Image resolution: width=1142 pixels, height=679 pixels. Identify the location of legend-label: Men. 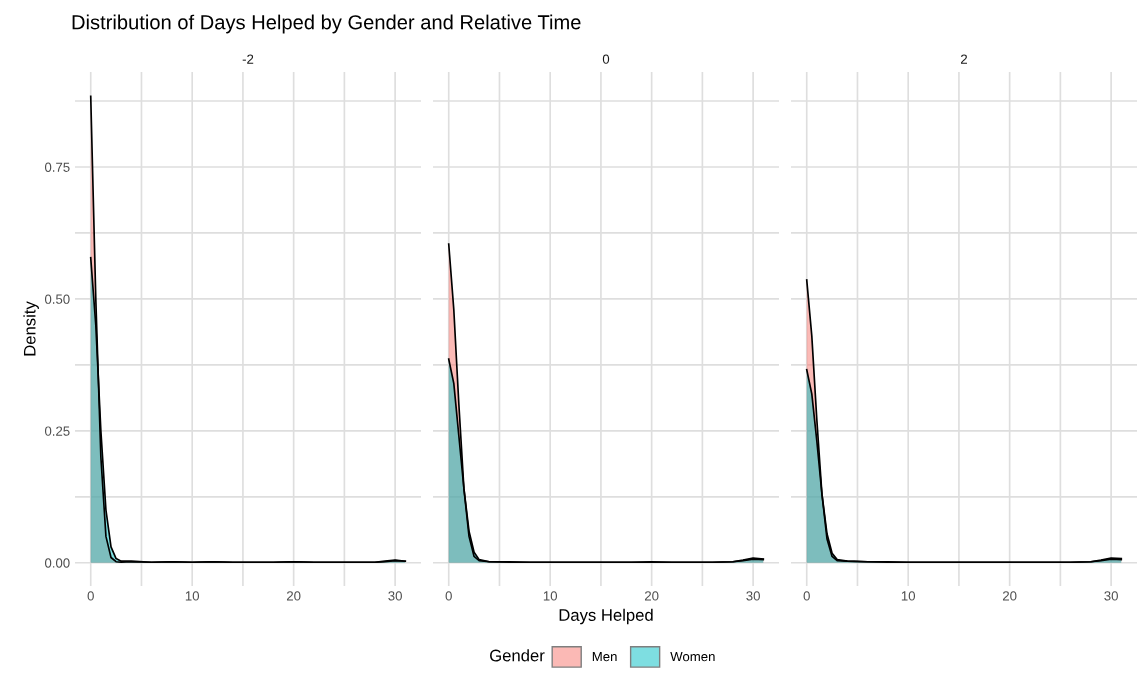
(604, 657).